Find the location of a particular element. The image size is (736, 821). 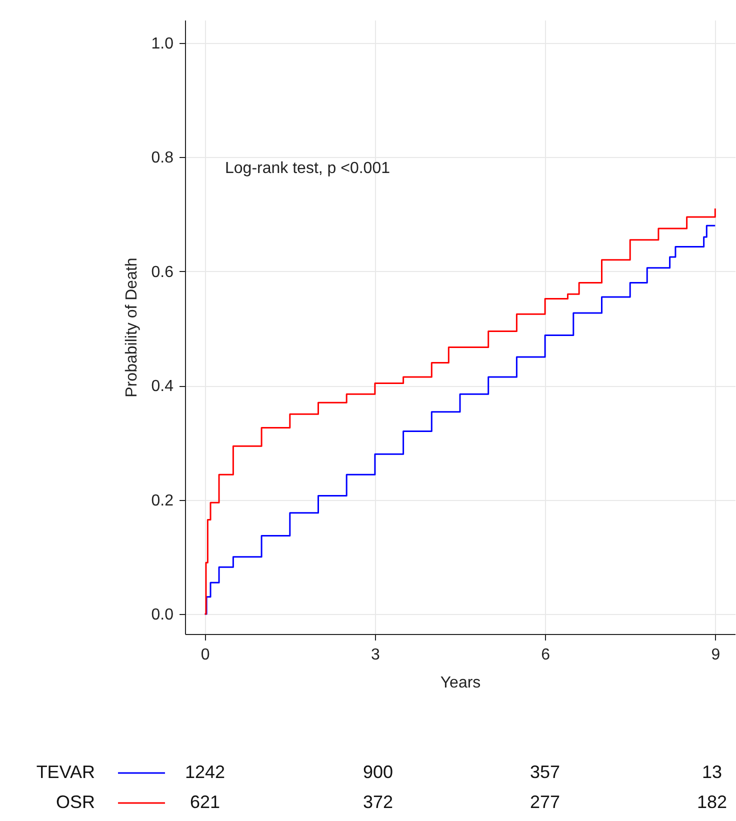

y-tick-label: 0.8 is located at coordinates (162, 158).